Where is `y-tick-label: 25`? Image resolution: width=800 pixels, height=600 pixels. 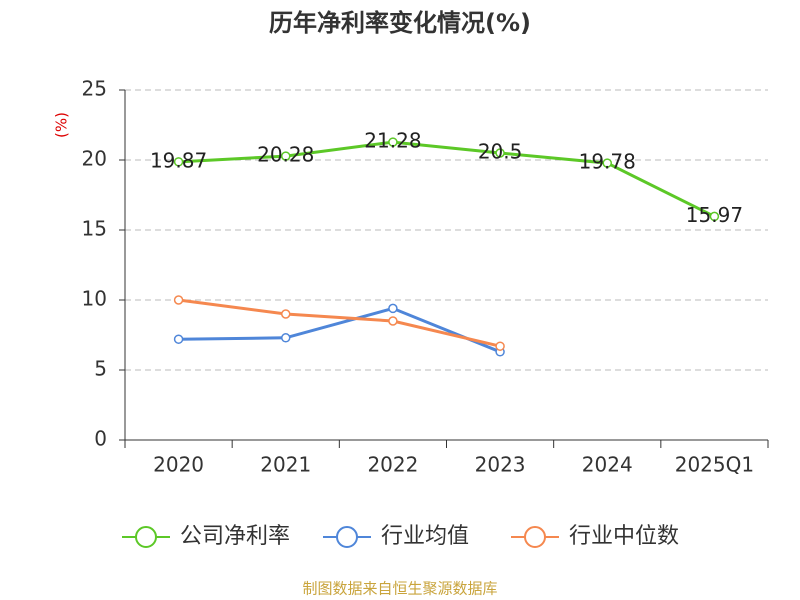
y-tick-label: 25 is located at coordinates (94, 89).